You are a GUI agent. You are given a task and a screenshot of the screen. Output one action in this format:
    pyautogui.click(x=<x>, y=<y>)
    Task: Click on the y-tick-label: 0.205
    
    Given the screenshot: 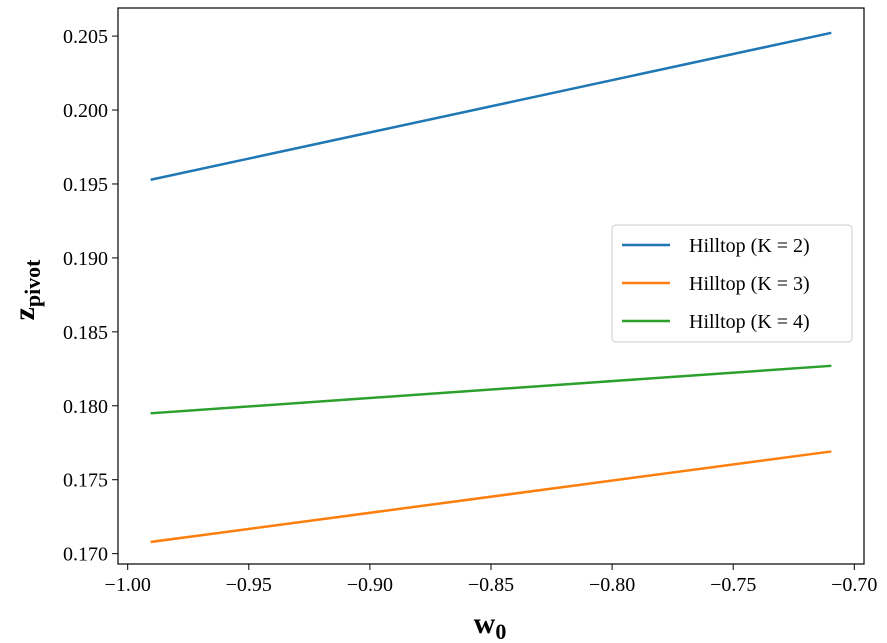 What is the action you would take?
    pyautogui.click(x=85, y=37)
    